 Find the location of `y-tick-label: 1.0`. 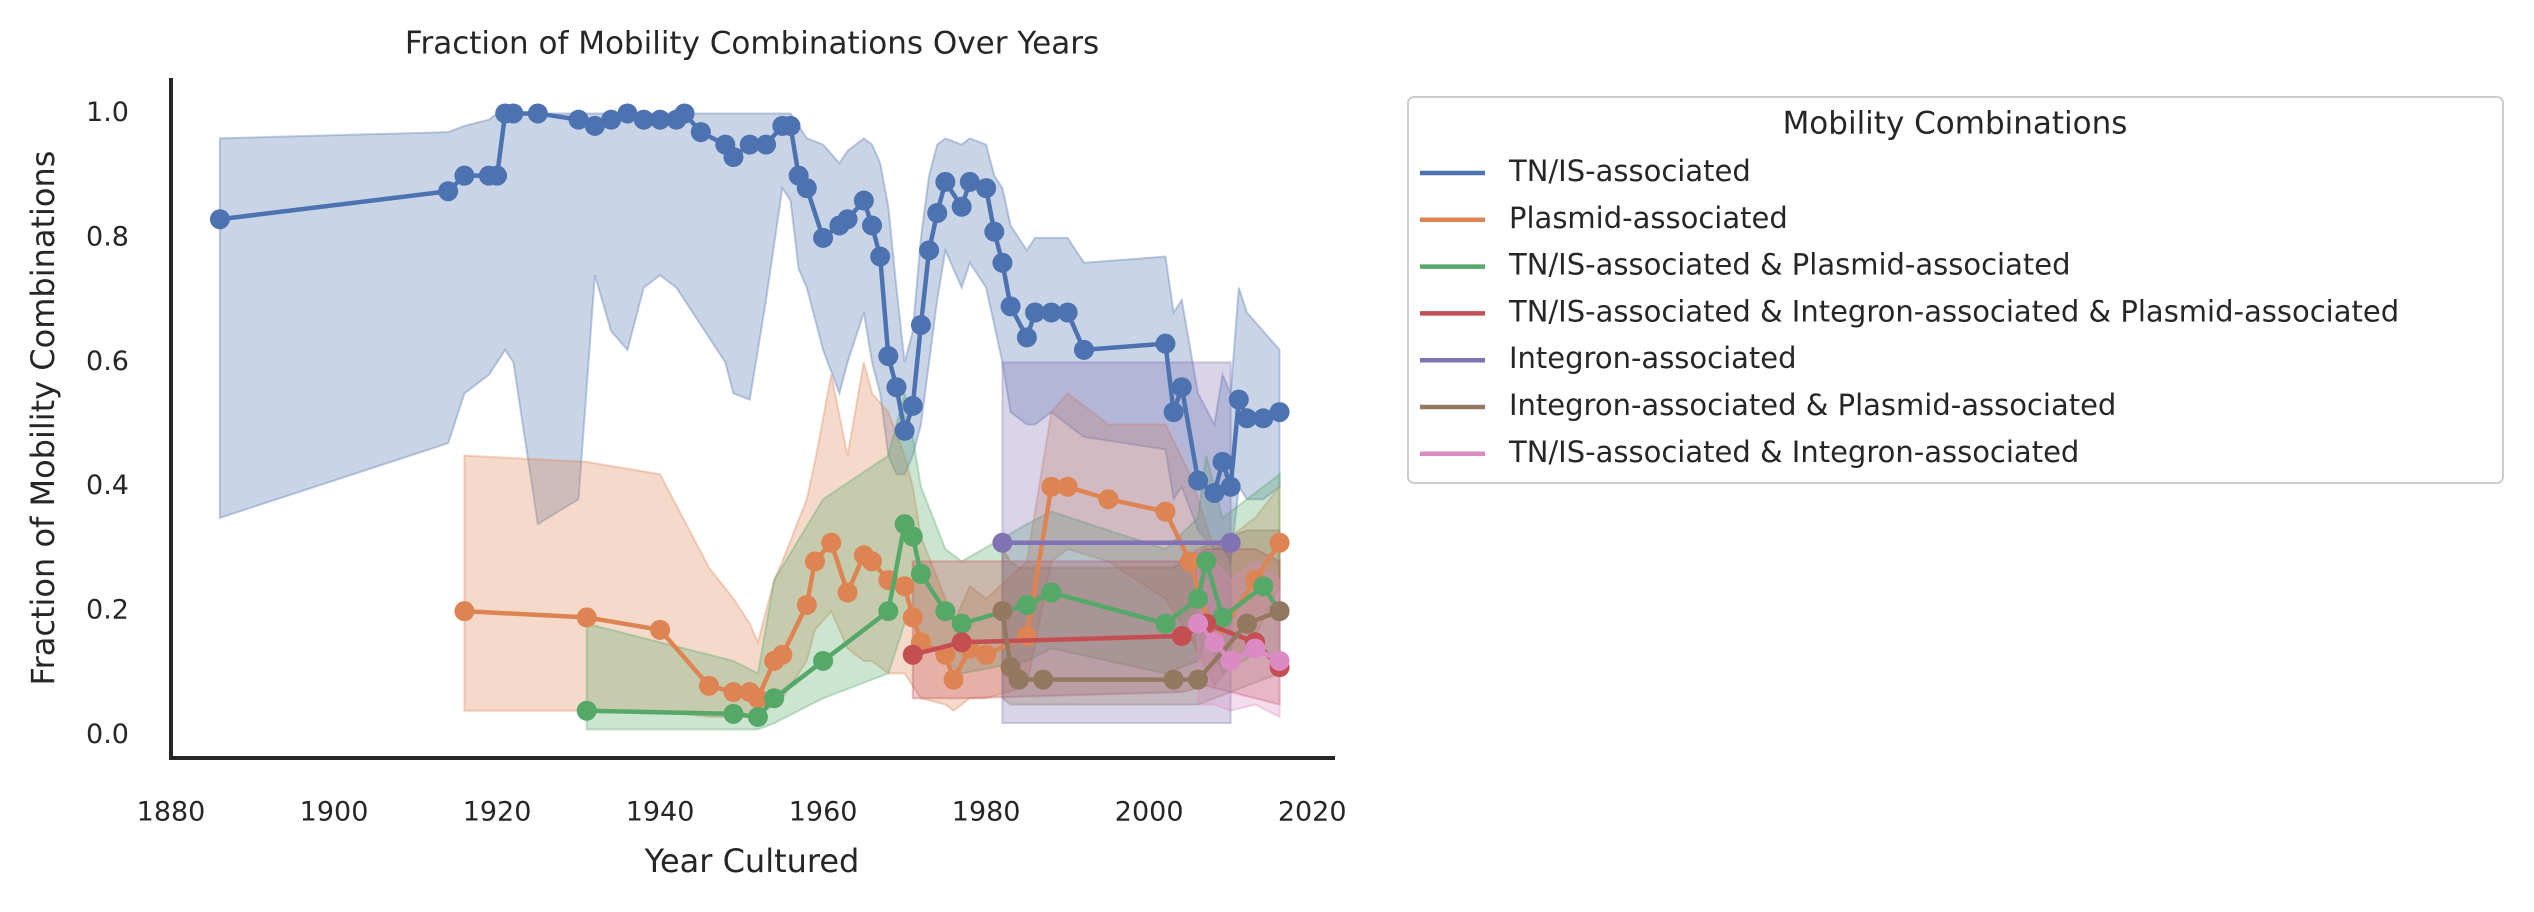

y-tick-label: 1.0 is located at coordinates (107, 112).